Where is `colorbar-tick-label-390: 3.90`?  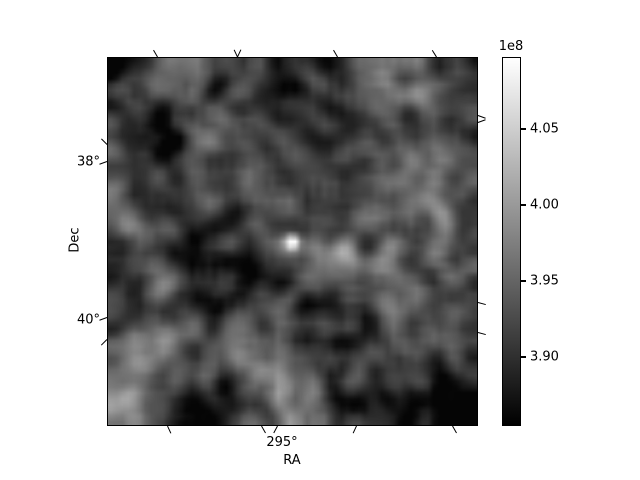 colorbar-tick-label-390: 3.90 is located at coordinates (544, 357).